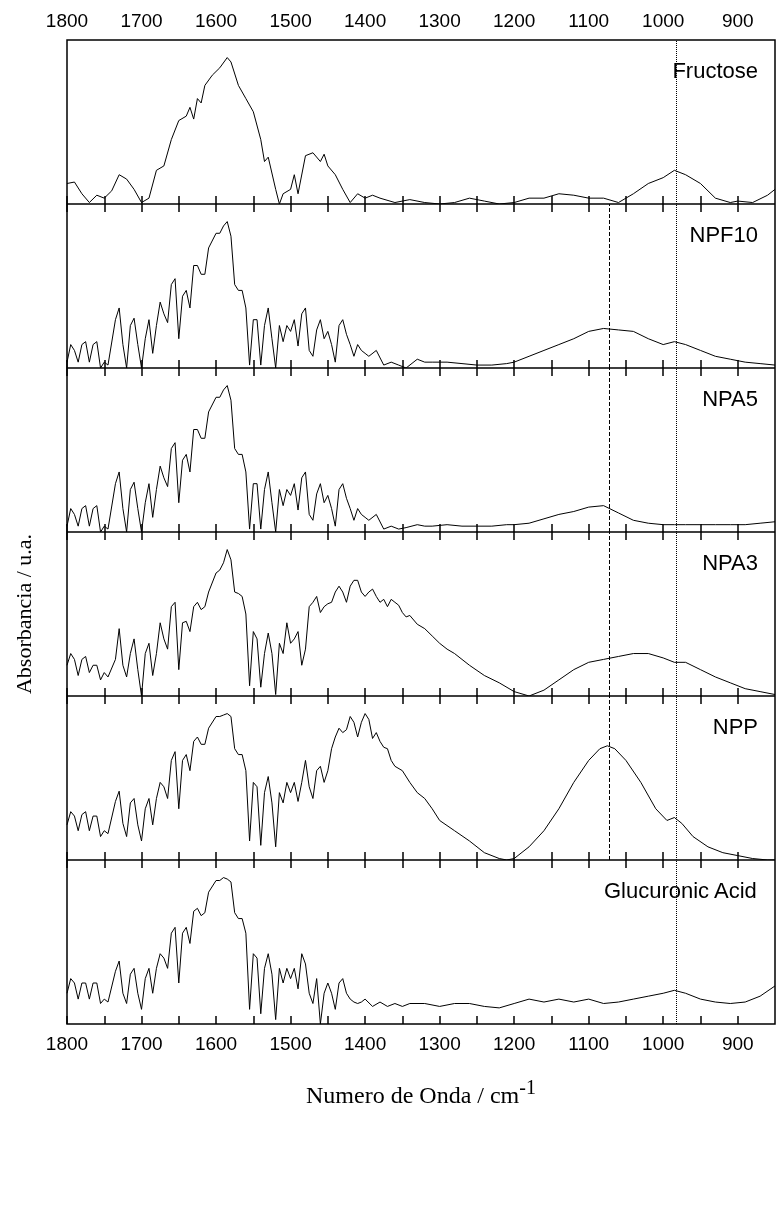  I want to click on y-axis-title: Absorbancia / u.a., so click(24, 614).